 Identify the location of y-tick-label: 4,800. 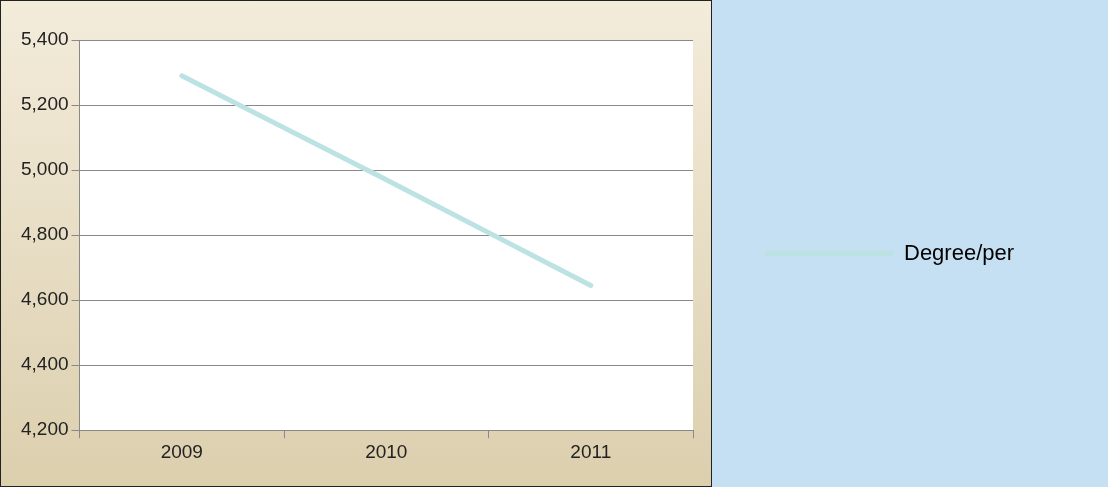
(45, 234).